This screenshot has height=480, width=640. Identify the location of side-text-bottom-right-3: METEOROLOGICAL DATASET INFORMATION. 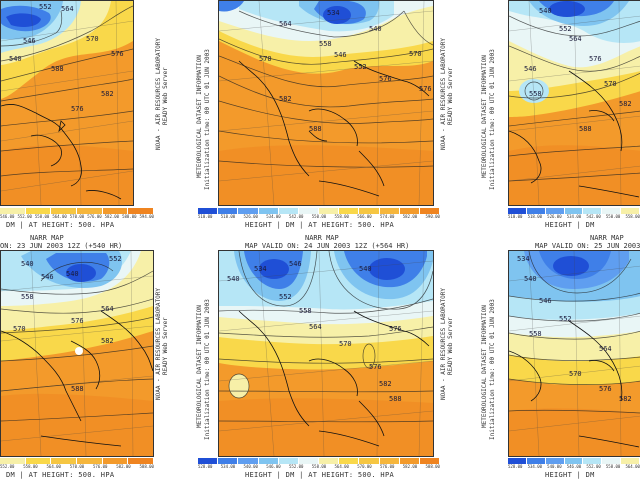
(484, 366).